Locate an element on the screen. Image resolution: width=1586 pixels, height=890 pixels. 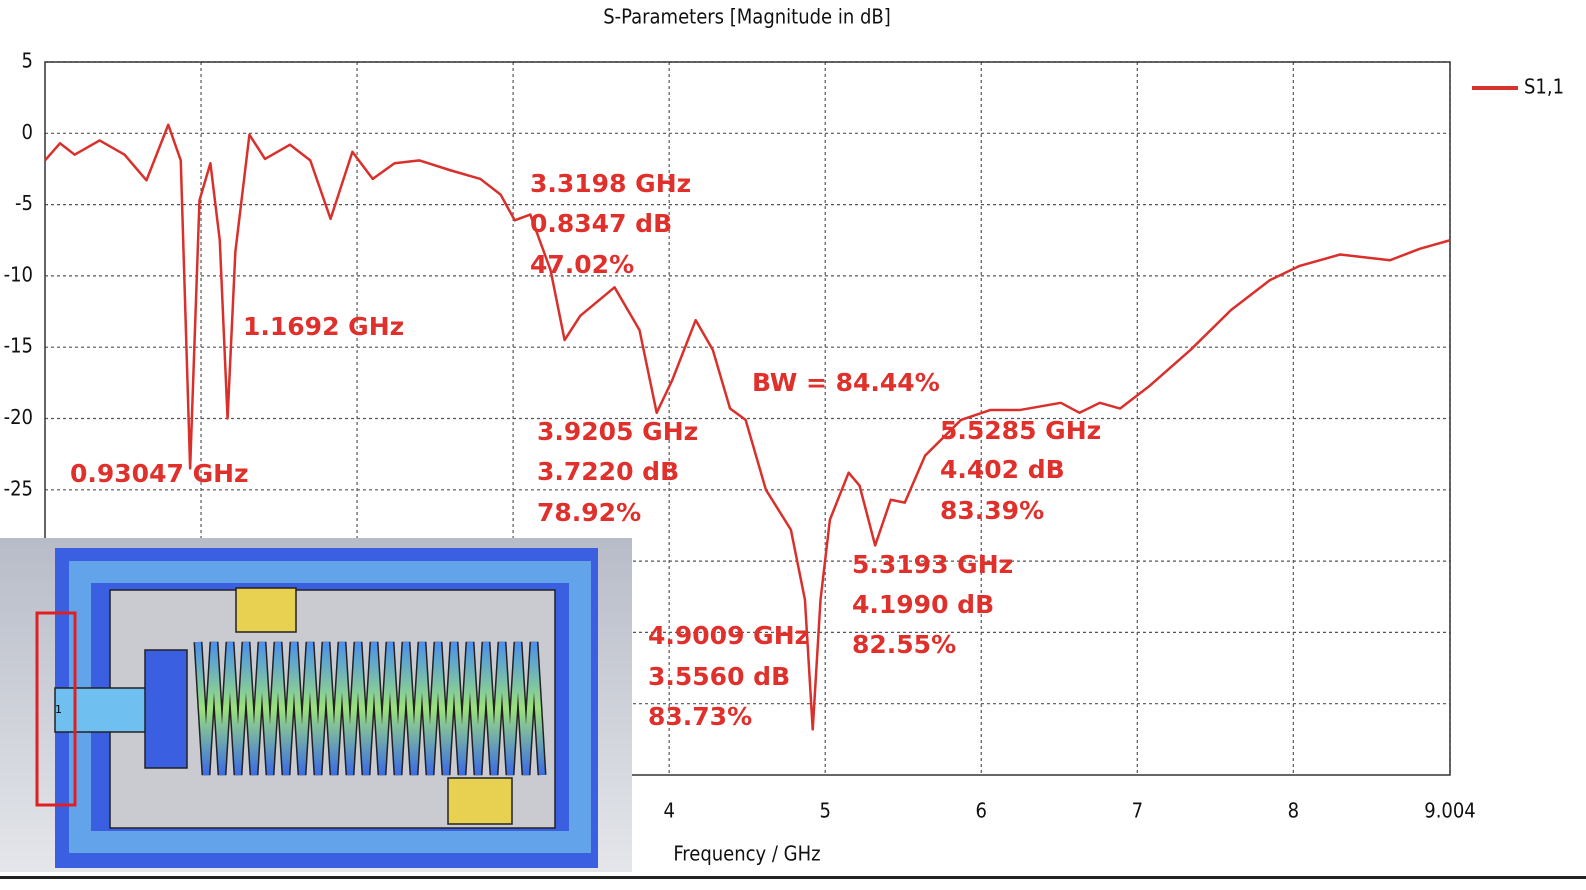
y-tick-label: -10 is located at coordinates (18, 274).